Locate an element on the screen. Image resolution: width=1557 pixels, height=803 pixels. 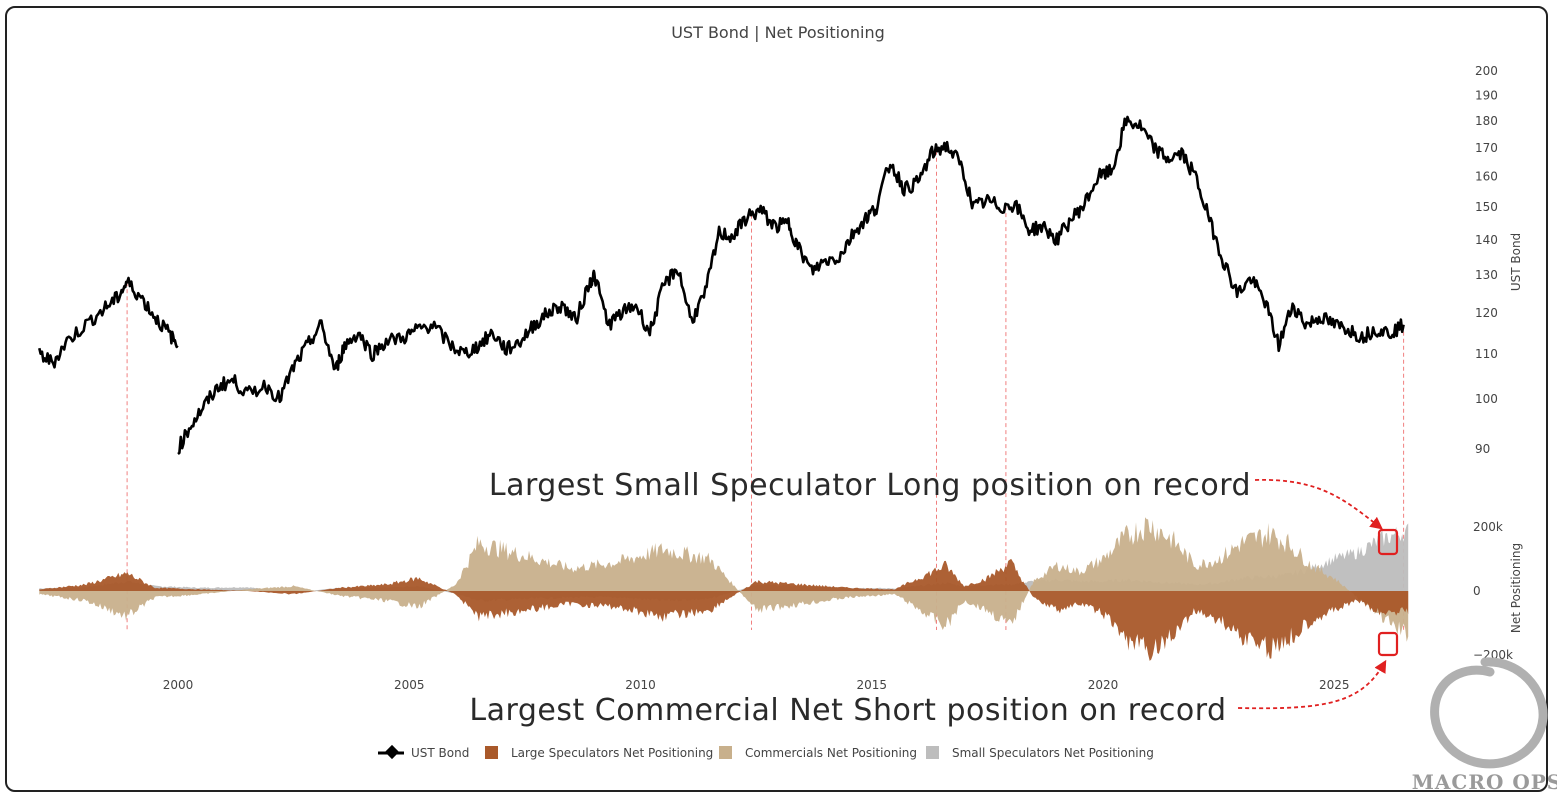
legend-label-large-speculators: Large Speculators Net Positioning is located at coordinates (612, 753).